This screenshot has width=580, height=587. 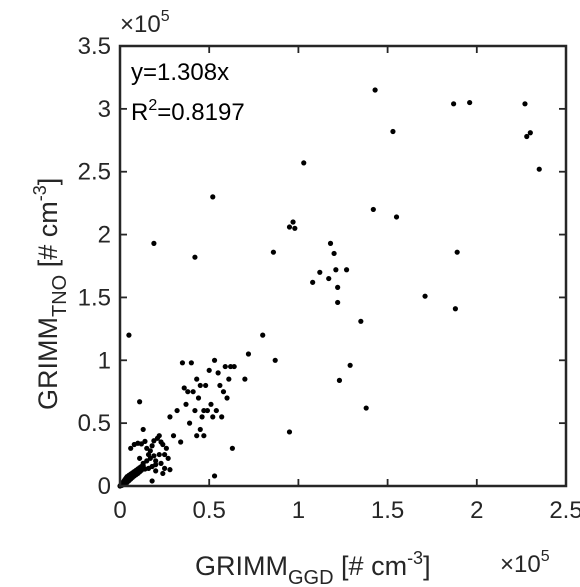 What do you see at coordinates (313, 567) in the screenshot?
I see `x-axis-label: GRIMMGGD [# cm-3]` at bounding box center [313, 567].